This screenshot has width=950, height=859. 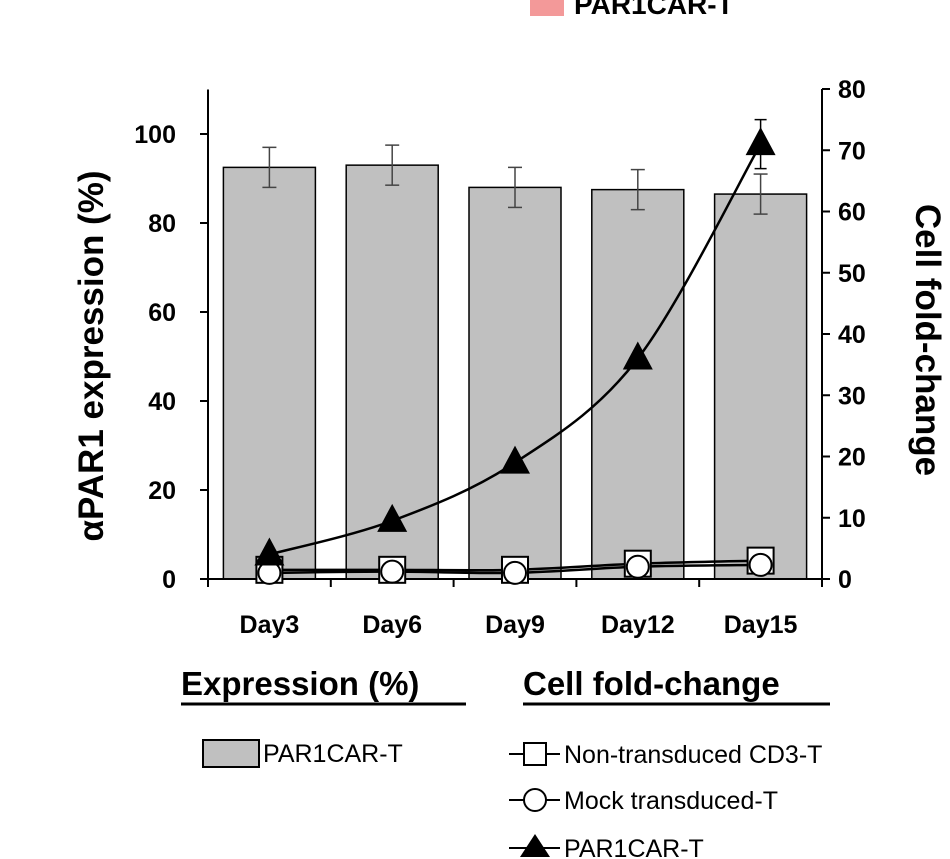 I want to click on top-legend-label: PAR1CAR-T, so click(x=654, y=10).